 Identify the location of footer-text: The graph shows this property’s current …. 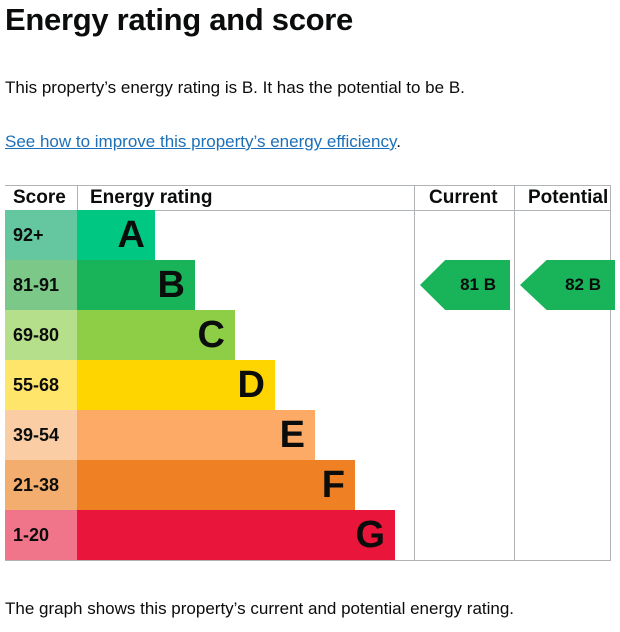
(260, 608).